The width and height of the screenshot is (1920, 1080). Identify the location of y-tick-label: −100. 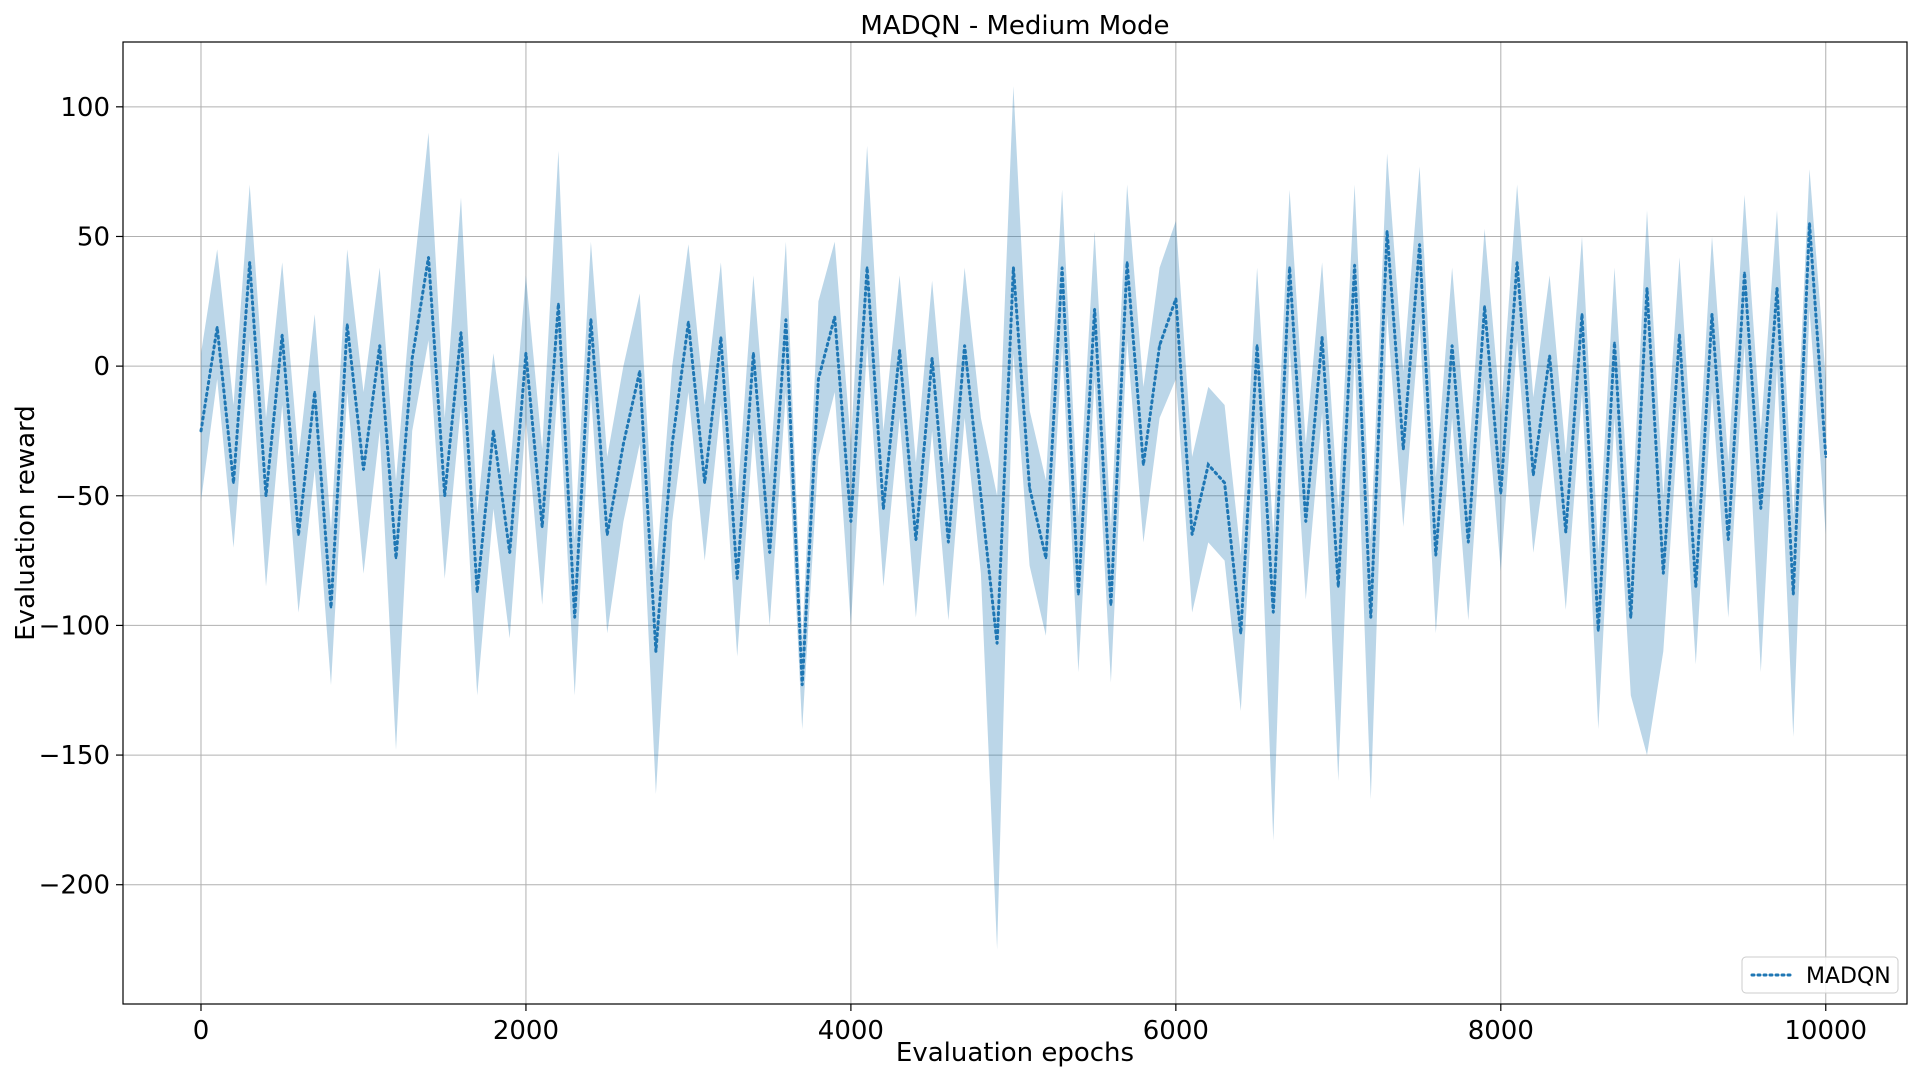
(74, 626).